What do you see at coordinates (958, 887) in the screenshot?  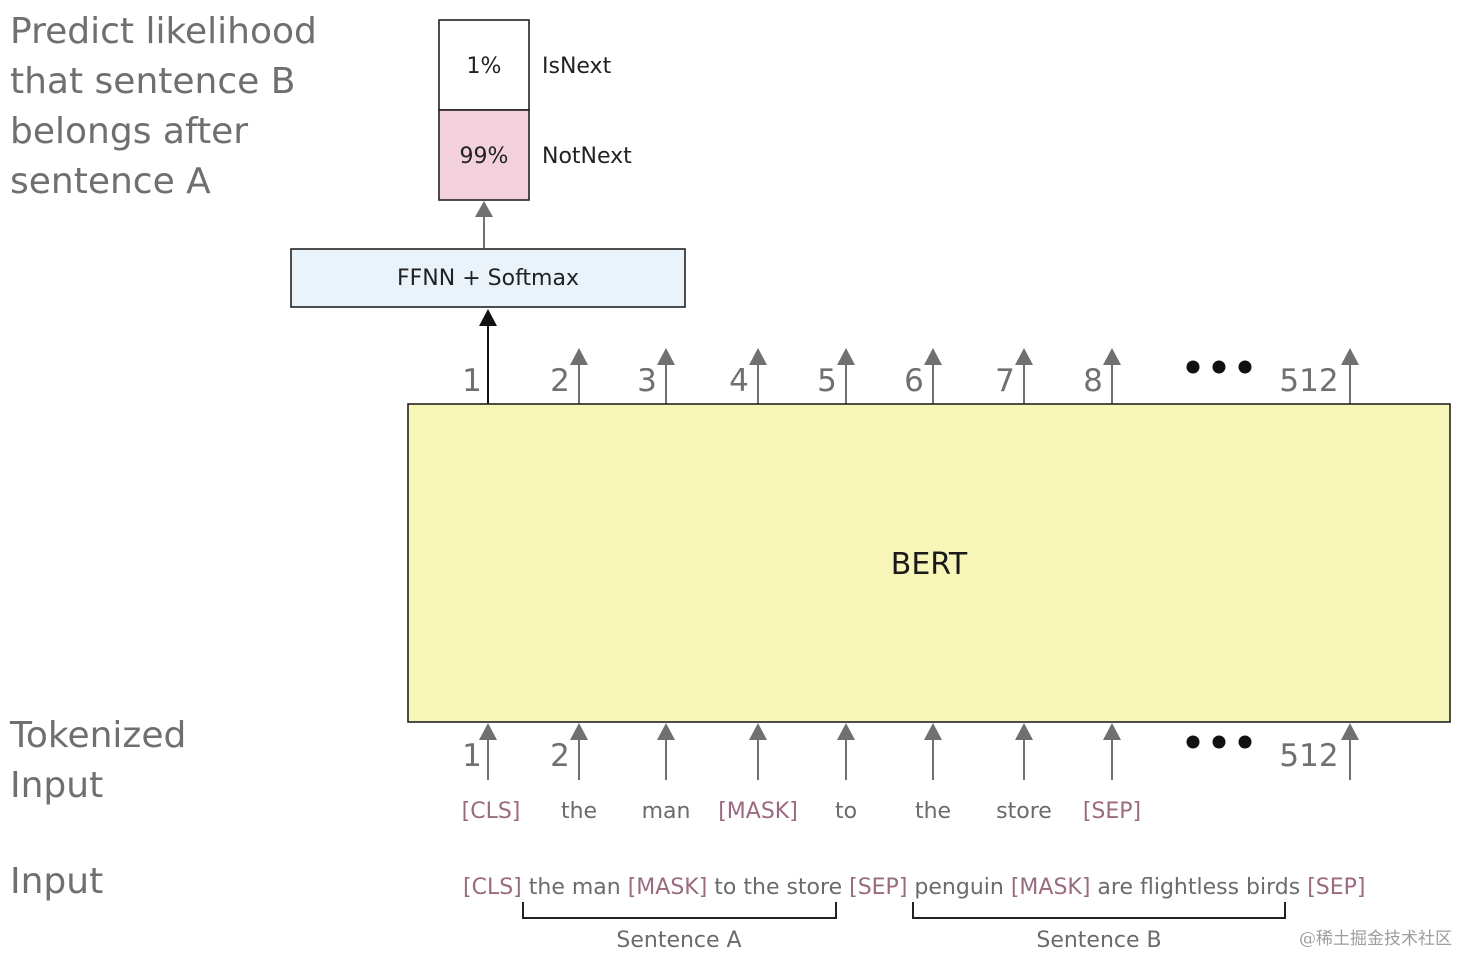 I see `input-word-segment: penguin` at bounding box center [958, 887].